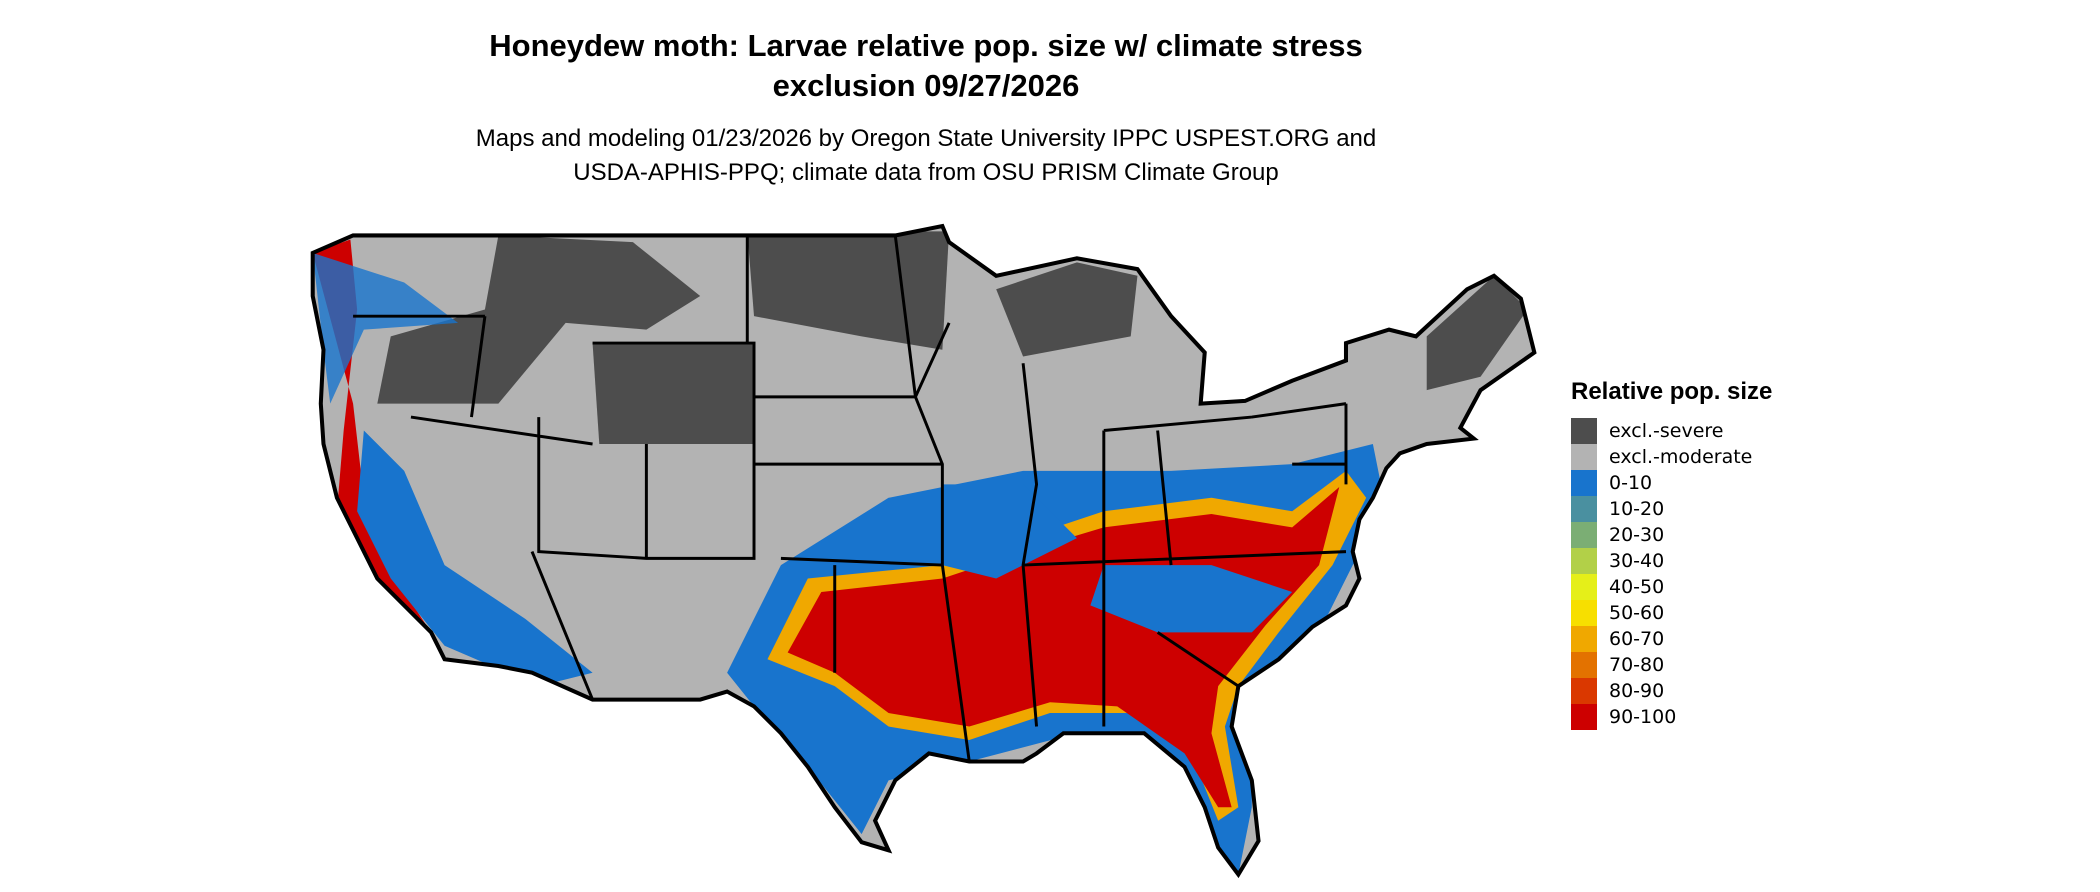 The image size is (2100, 892). Describe the element at coordinates (1191, 599) in the screenshot. I see `appalachian-blue` at that location.